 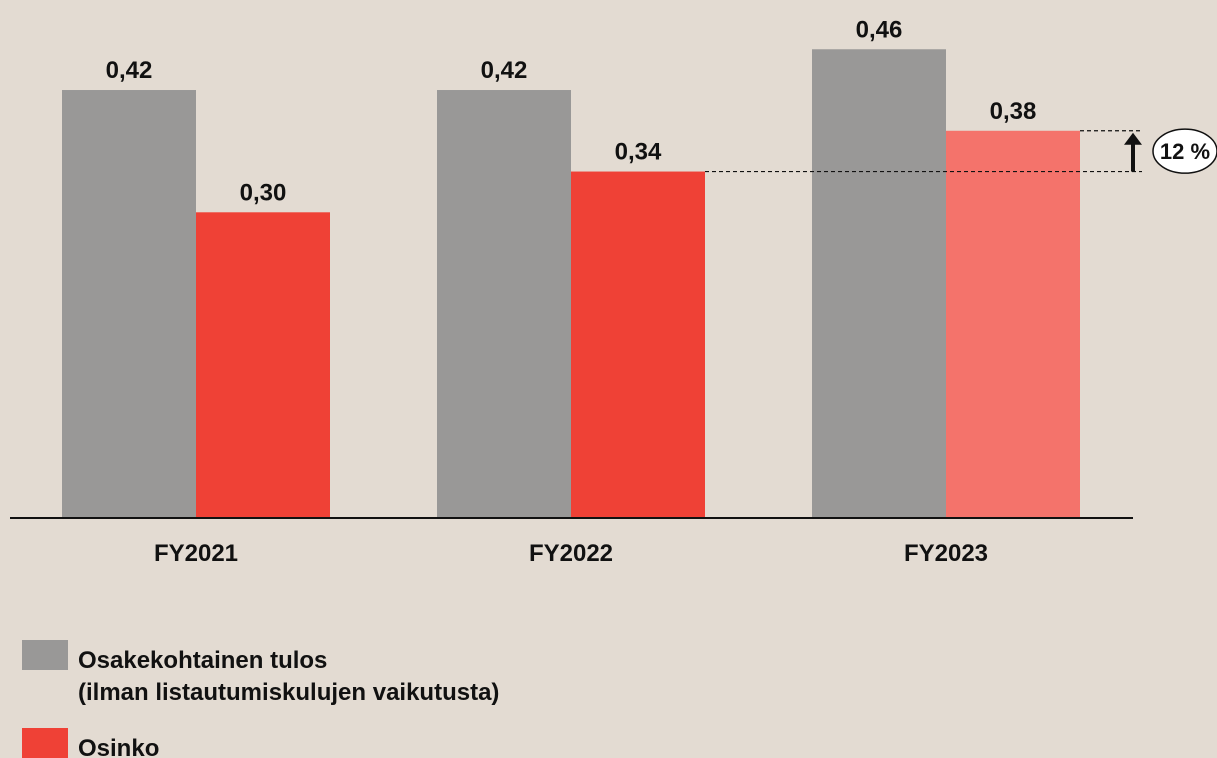 What do you see at coordinates (879, 29) in the screenshot?
I see `data-label: 0,46` at bounding box center [879, 29].